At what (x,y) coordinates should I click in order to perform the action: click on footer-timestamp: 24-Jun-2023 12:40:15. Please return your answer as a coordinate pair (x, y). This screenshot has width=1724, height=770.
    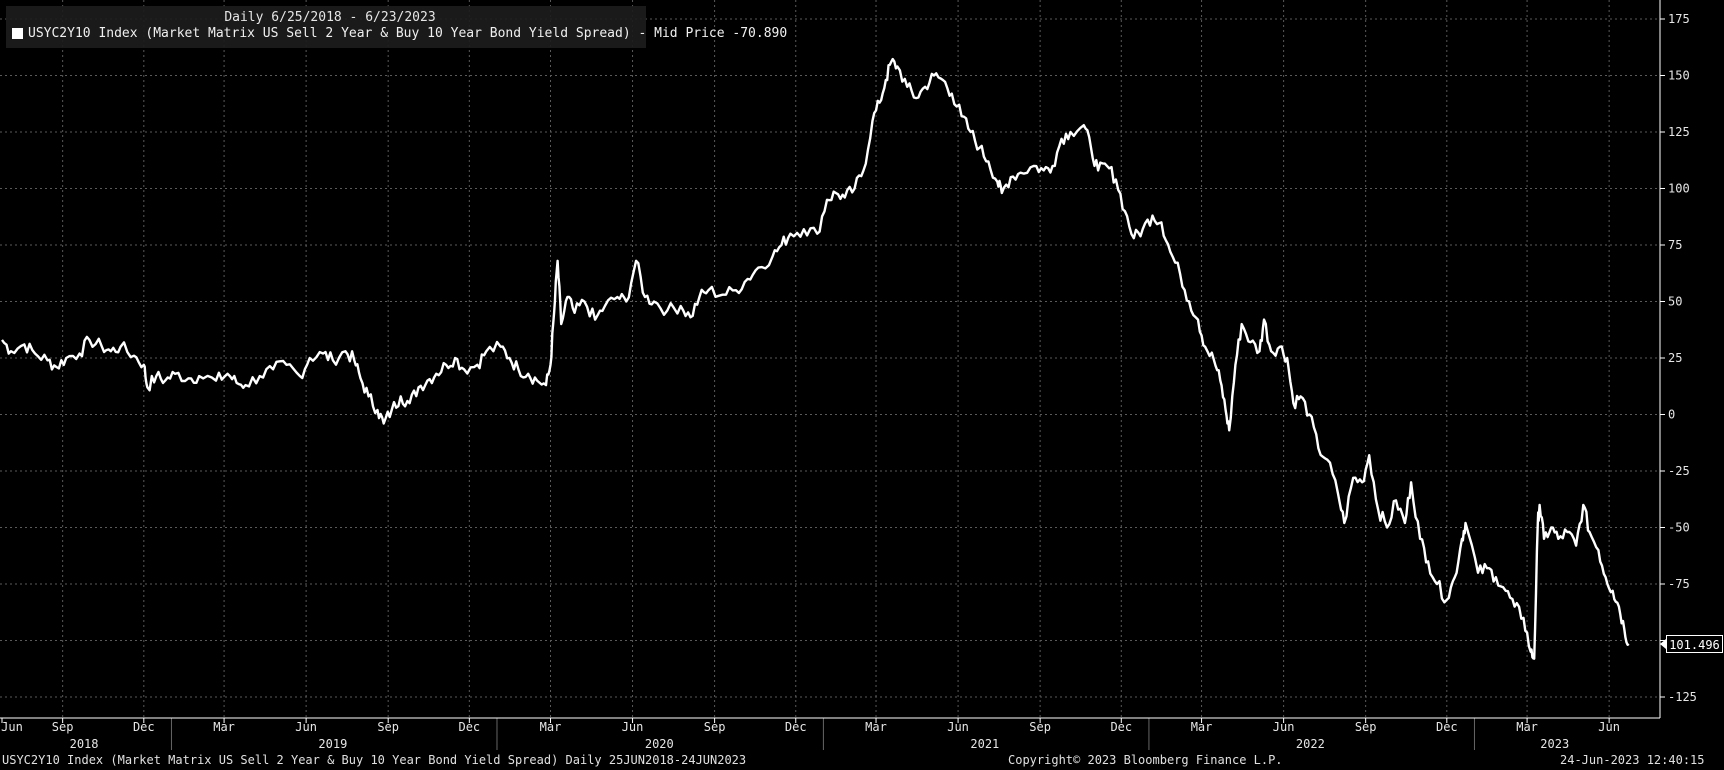
    Looking at the image, I should click on (1632, 760).